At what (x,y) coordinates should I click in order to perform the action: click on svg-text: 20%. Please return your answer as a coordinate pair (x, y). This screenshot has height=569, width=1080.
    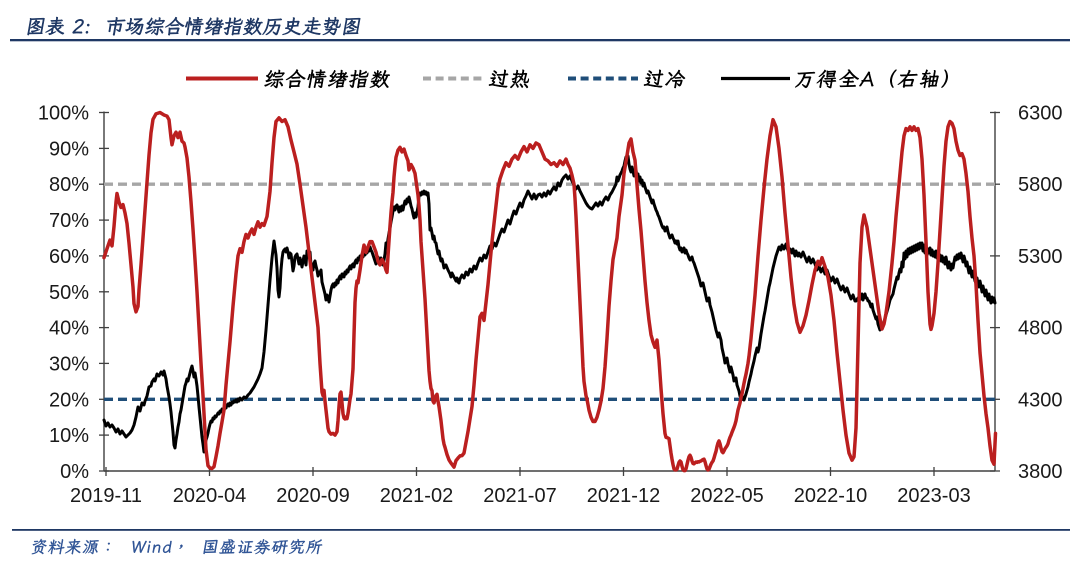
    Looking at the image, I should click on (69, 400).